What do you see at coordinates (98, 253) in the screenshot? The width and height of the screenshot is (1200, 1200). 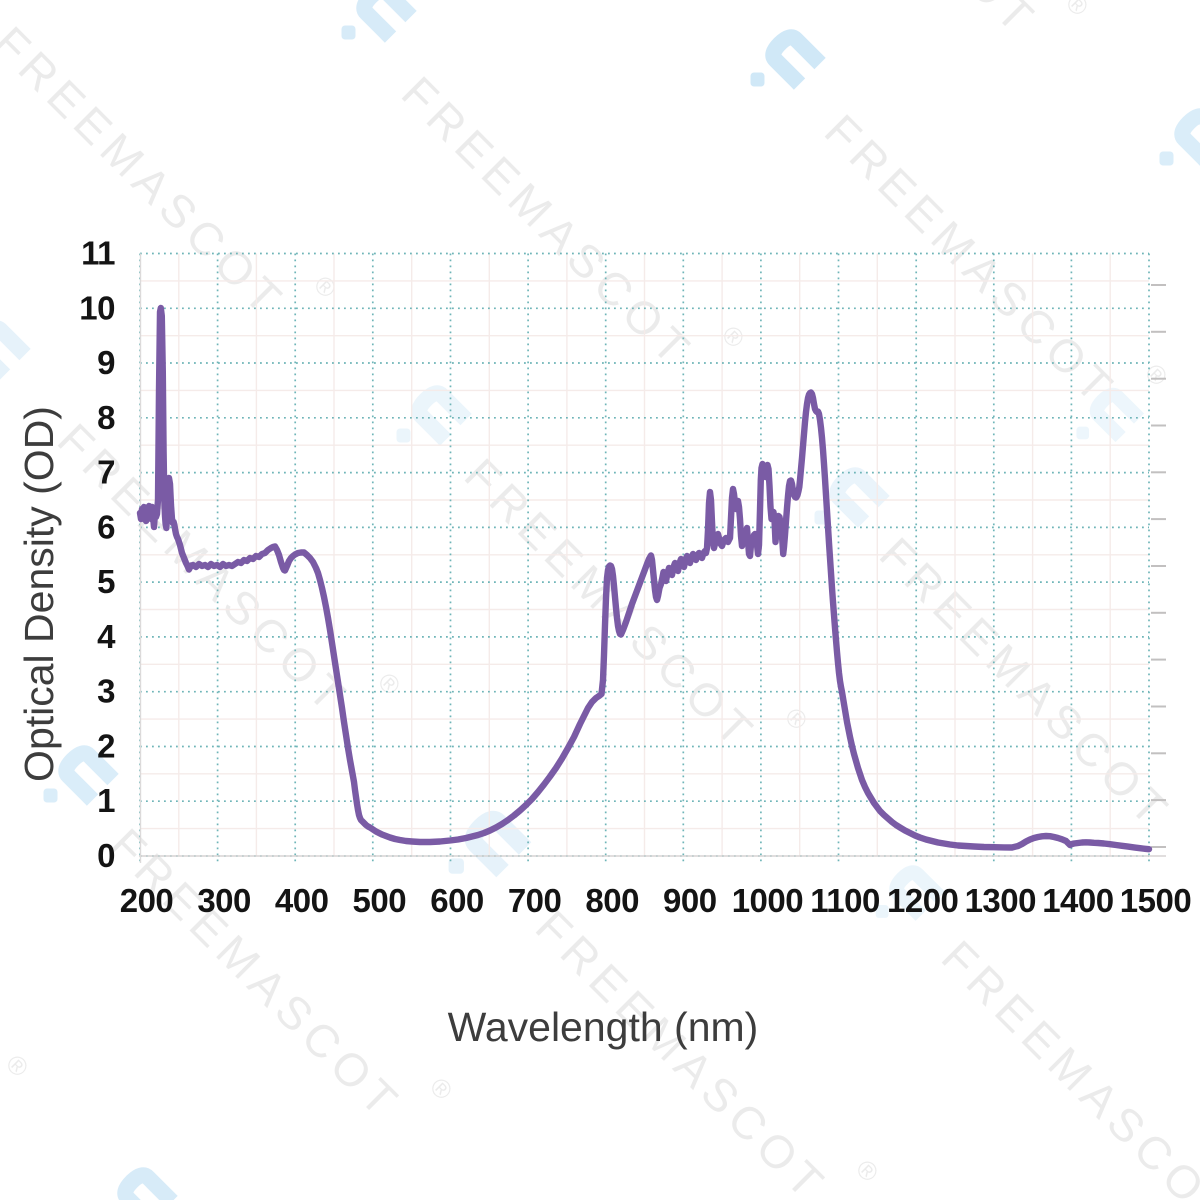 I see `svg-text: 11` at bounding box center [98, 253].